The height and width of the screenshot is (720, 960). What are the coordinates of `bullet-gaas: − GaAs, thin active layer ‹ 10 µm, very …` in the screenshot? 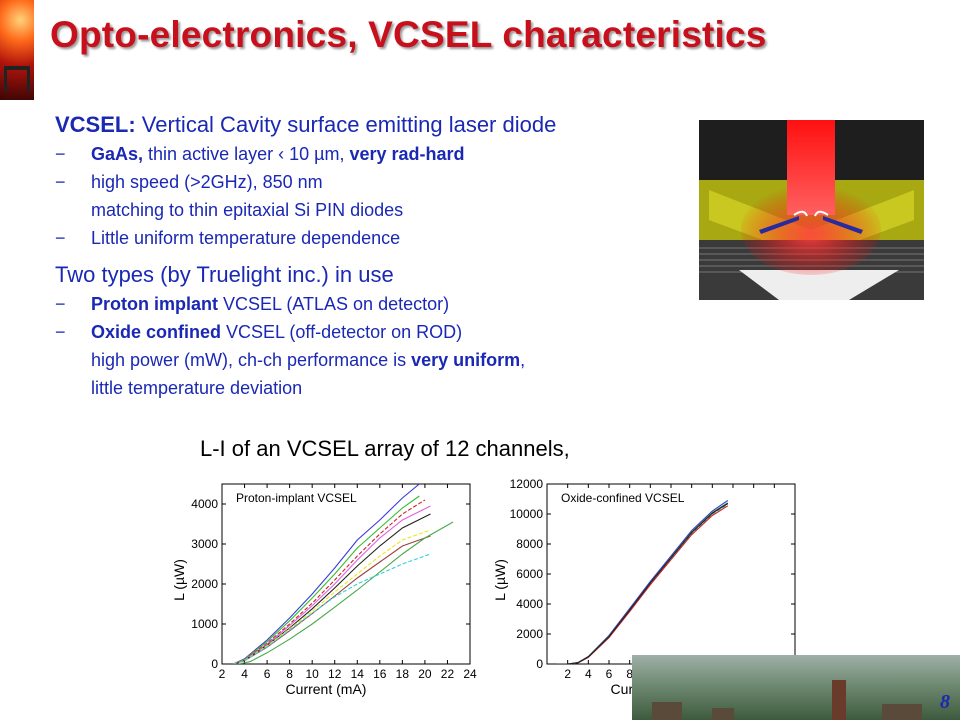 It's located at (370, 154).